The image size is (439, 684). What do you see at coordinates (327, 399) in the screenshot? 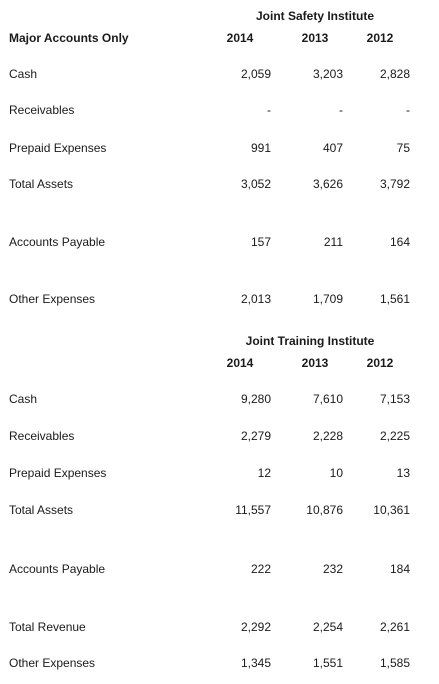
I see `cell-value: 7,610` at bounding box center [327, 399].